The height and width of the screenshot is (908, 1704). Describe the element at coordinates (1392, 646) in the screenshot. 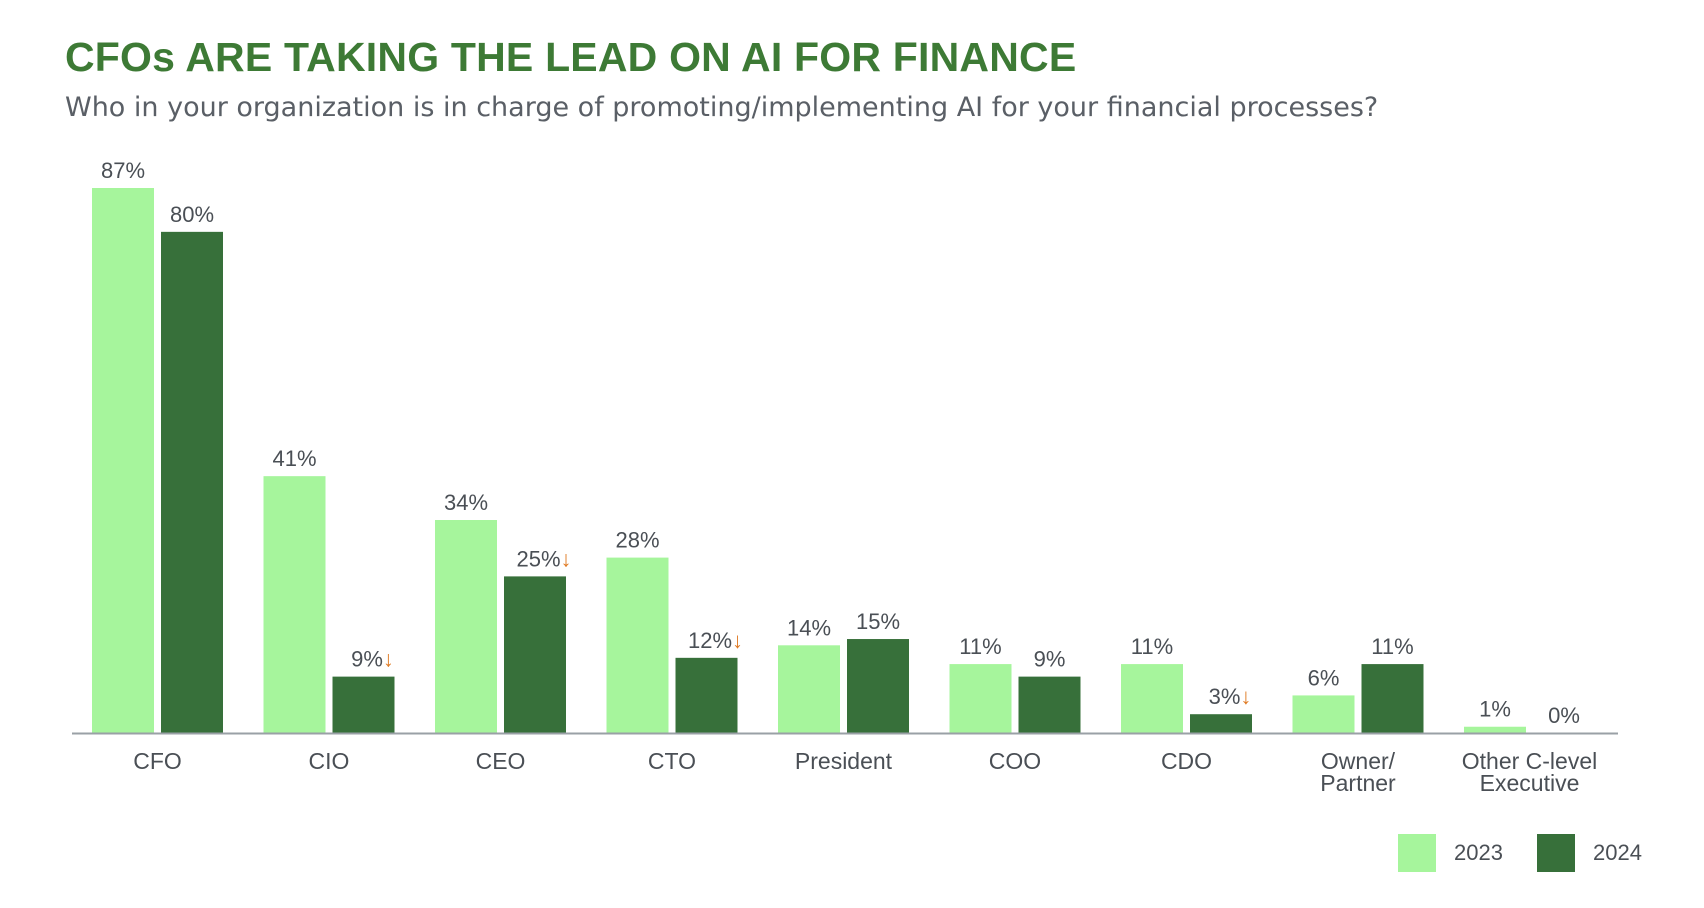

I see `value-label-2024-owner-partner: 11%` at that location.